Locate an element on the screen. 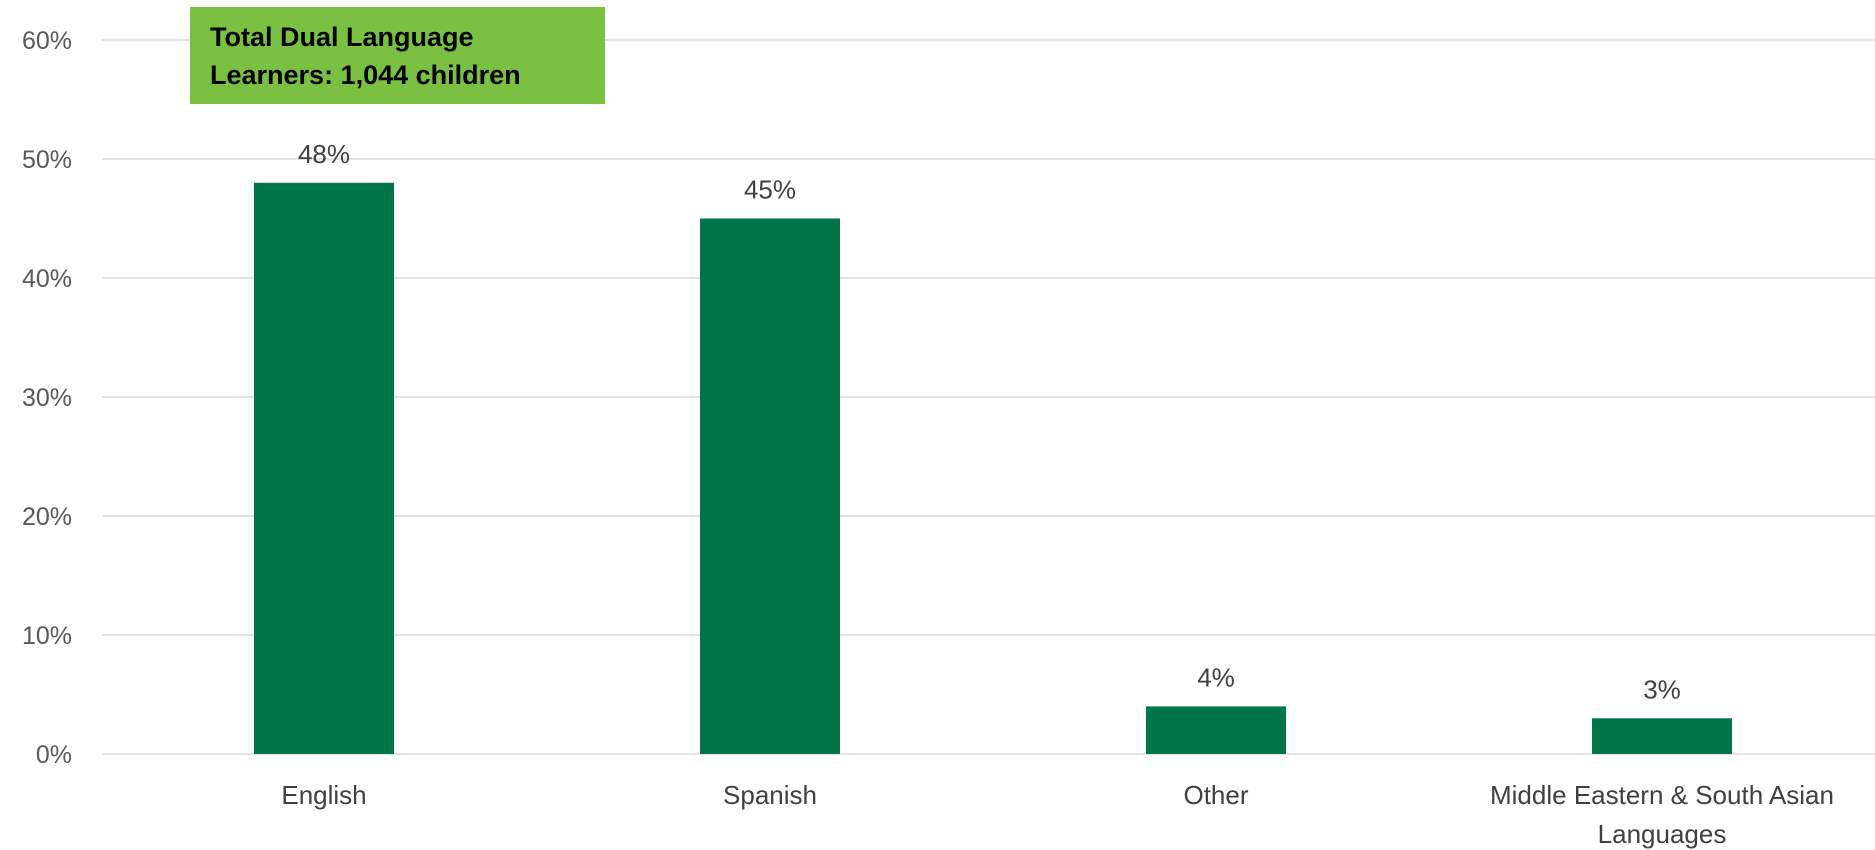 This screenshot has height=850, width=1875. x-tick-label: Languages is located at coordinates (1662, 834).